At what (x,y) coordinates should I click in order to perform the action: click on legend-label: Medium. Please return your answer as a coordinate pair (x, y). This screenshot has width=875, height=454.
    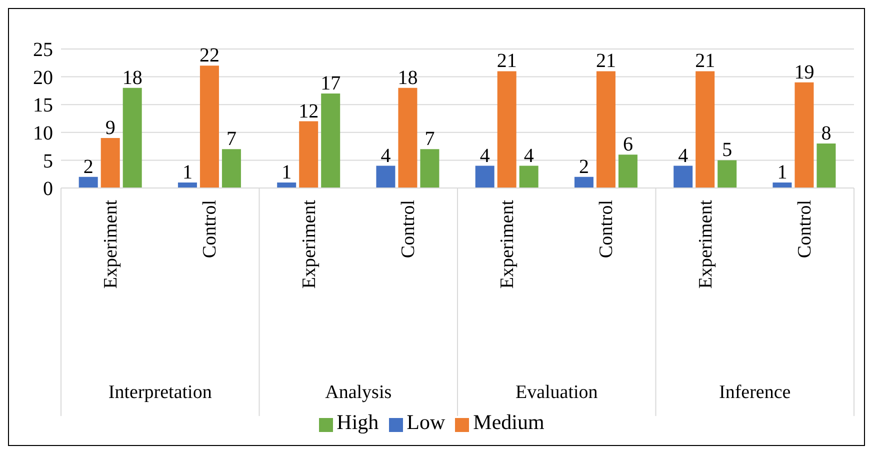
    Looking at the image, I should click on (508, 422).